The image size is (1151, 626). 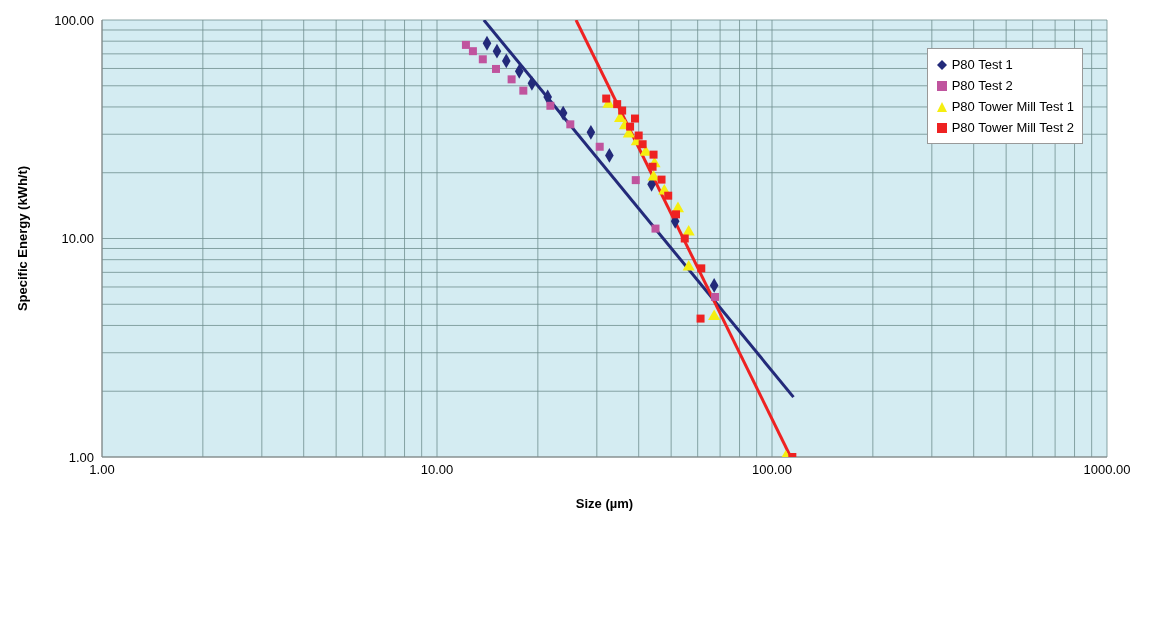 What do you see at coordinates (437, 470) in the screenshot?
I see `x-tick-label: 10.00` at bounding box center [437, 470].